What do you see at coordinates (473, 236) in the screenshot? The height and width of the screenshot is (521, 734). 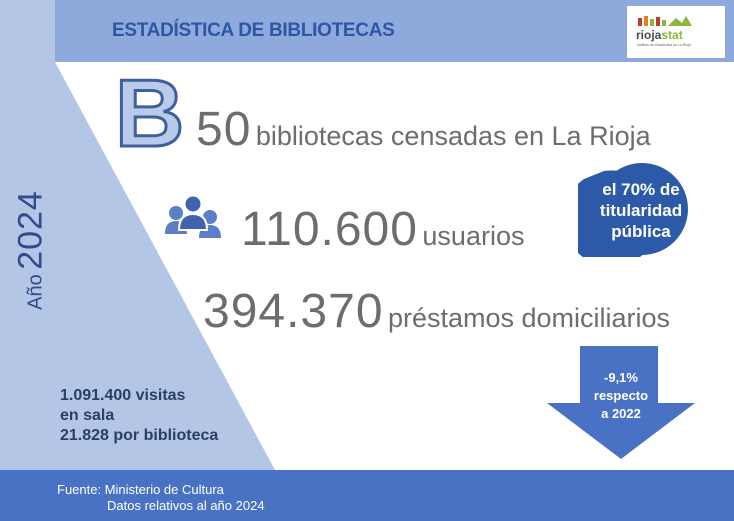 I see `users-label: usuarios` at bounding box center [473, 236].